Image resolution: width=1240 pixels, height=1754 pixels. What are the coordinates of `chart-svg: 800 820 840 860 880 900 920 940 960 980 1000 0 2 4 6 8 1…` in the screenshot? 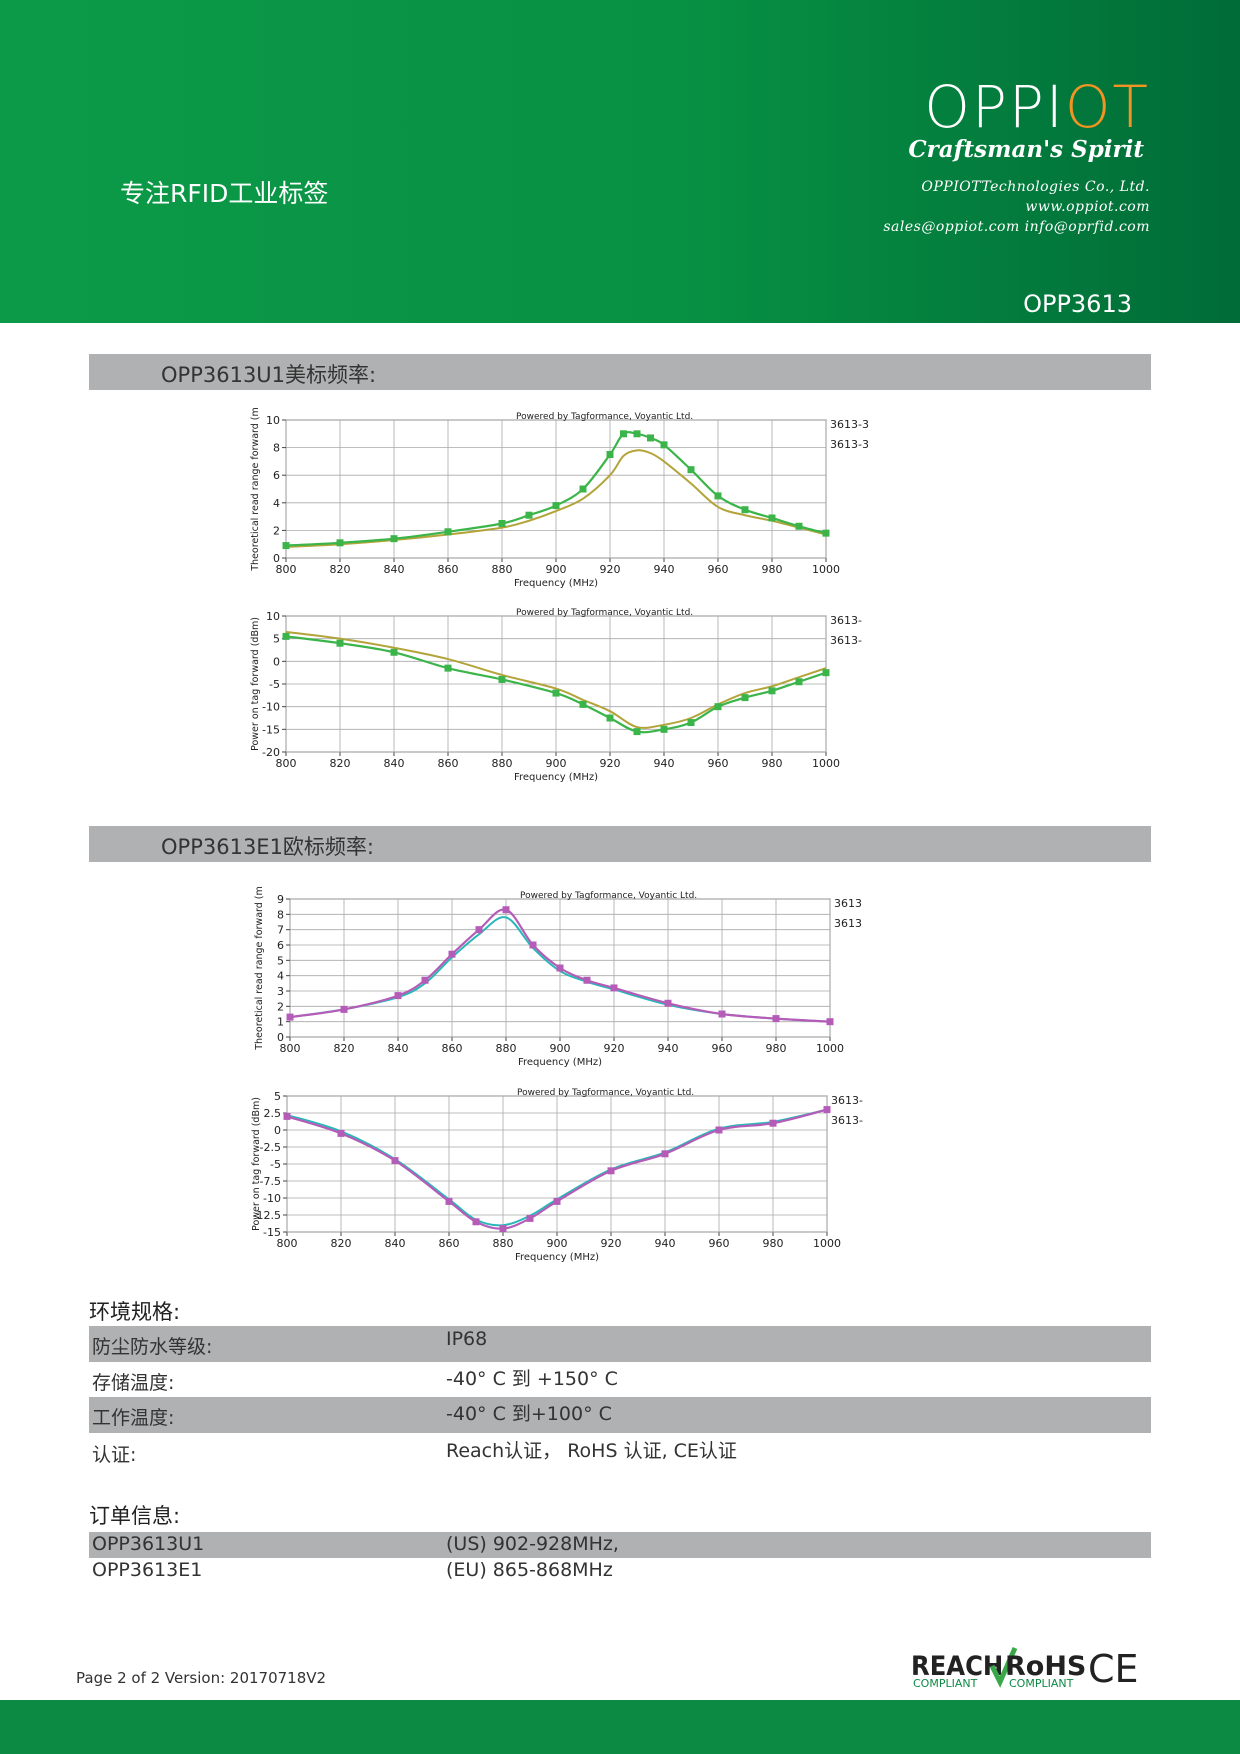 It's located at (559, 498).